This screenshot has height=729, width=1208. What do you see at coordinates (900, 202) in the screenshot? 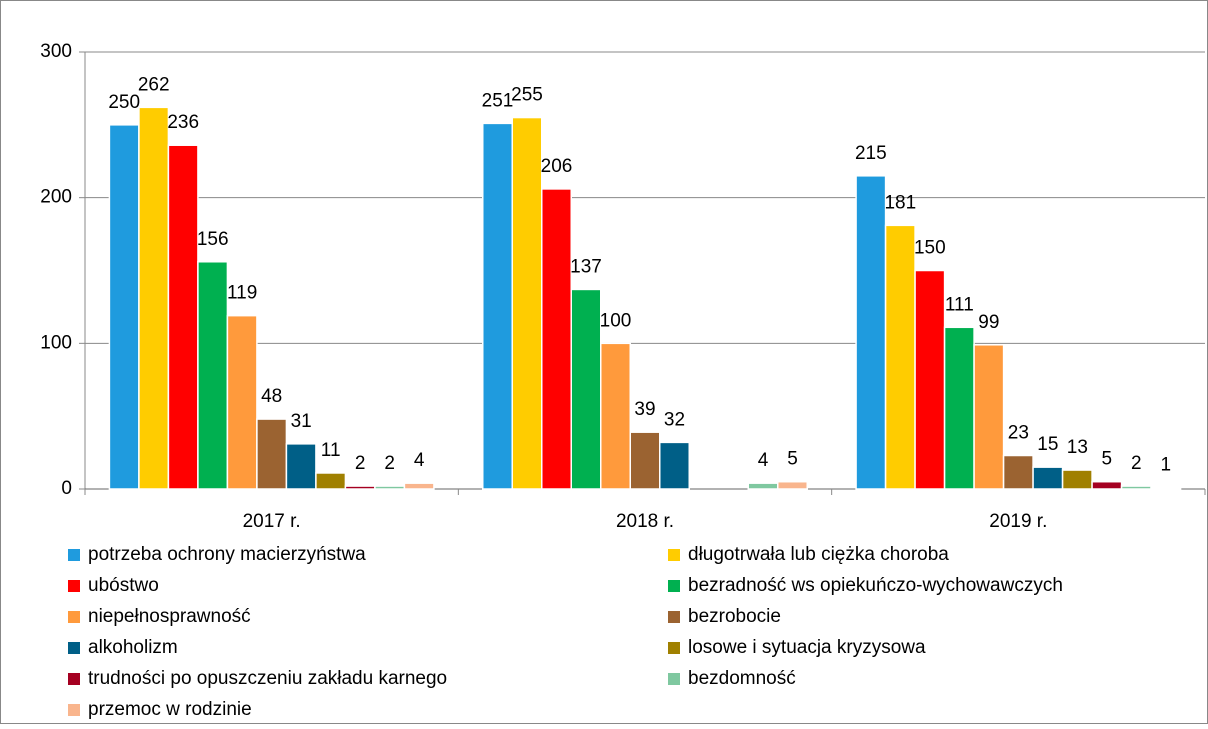
I see `data-label: 181` at bounding box center [900, 202].